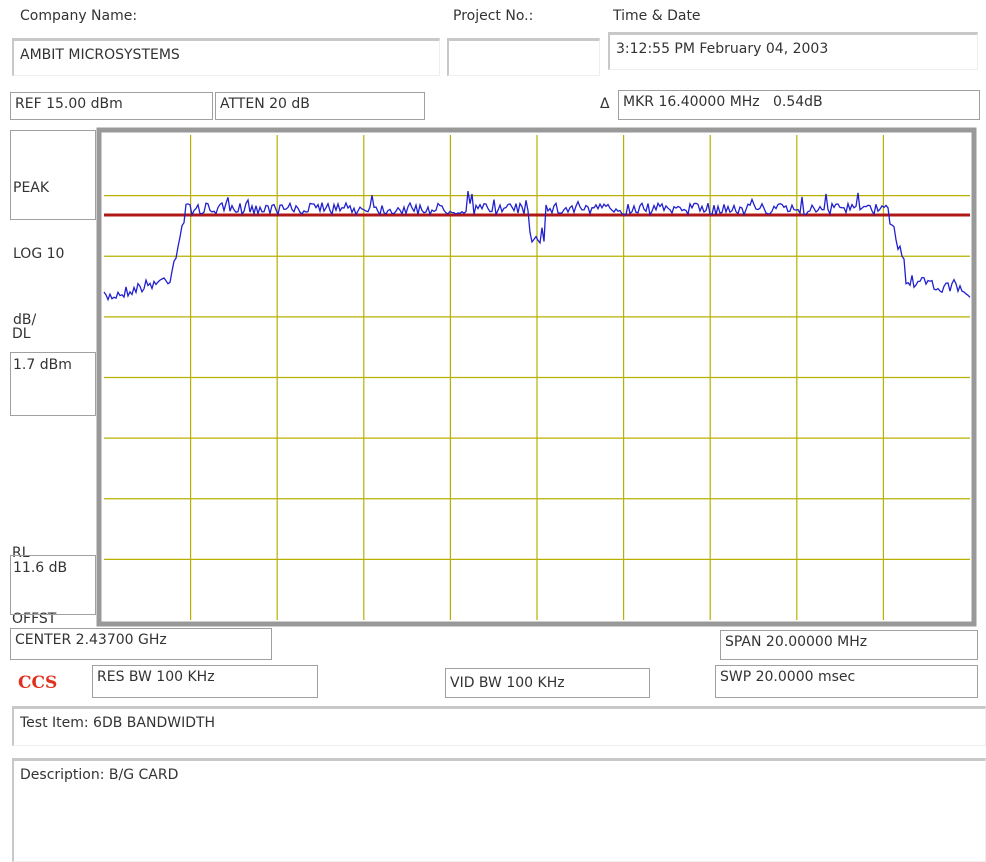  I want to click on mode-line: LOG 10, so click(39, 254).